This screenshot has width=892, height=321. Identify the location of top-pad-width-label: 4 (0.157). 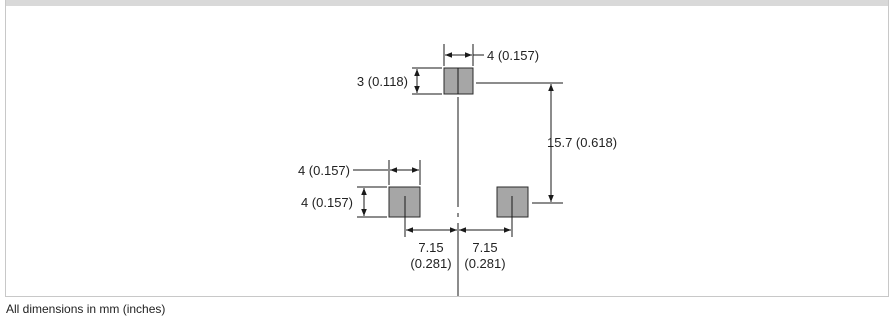
(513, 55).